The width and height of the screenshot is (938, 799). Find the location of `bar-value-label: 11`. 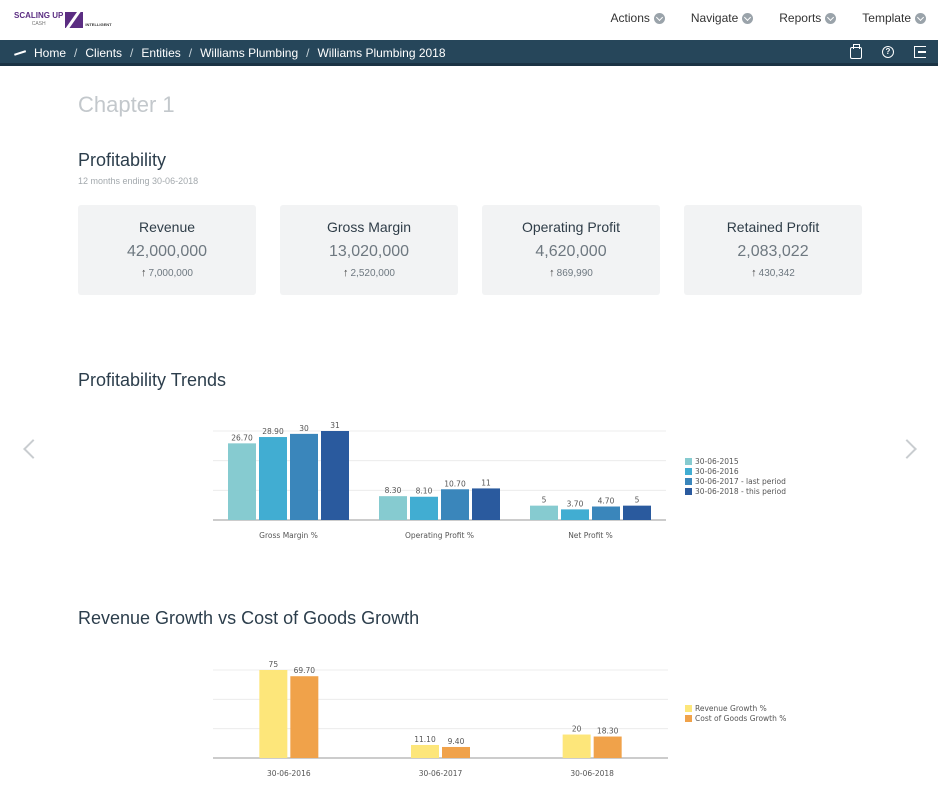

bar-value-label: 11 is located at coordinates (486, 482).